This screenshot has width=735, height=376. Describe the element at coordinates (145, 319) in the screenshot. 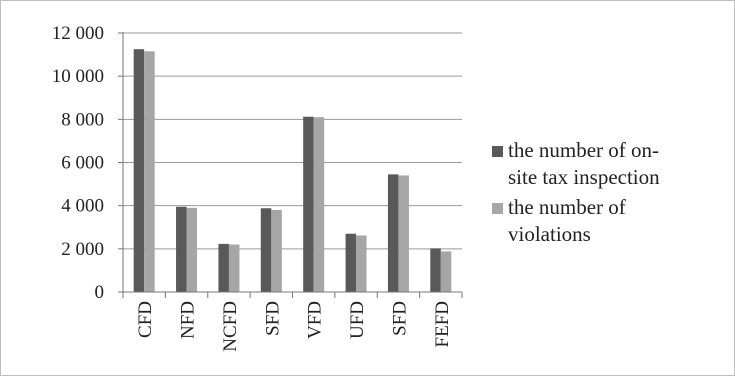

I see `x-tick-label: CFD` at that location.